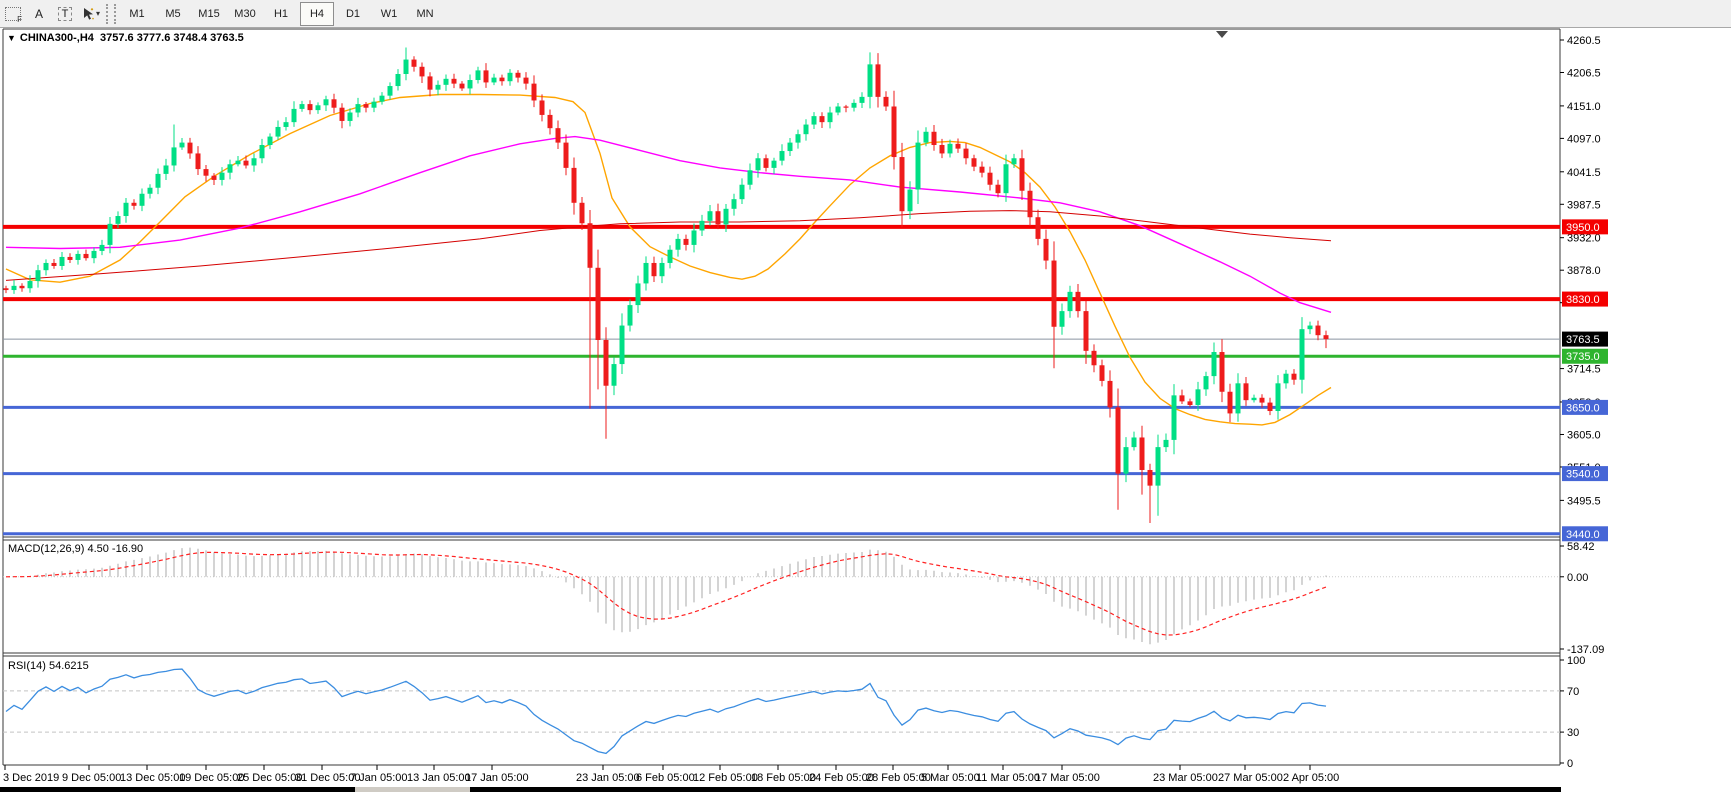 Image resolution: width=1731 pixels, height=792 pixels. What do you see at coordinates (950, 778) in the screenshot?
I see `svg-text: 5 Mar 05:00` at bounding box center [950, 778].